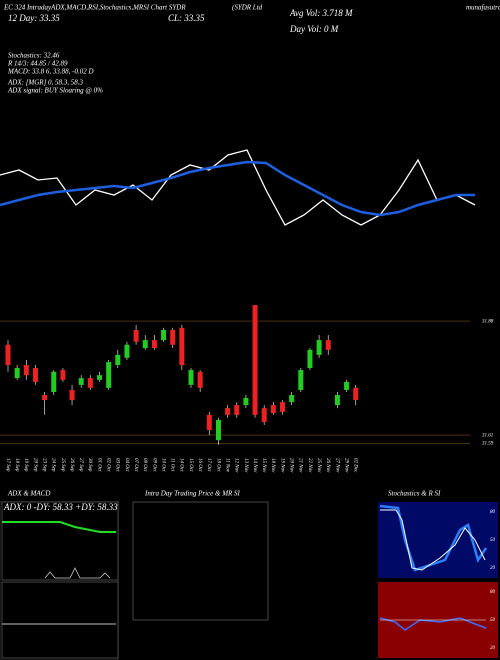 The width and height of the screenshot is (500, 660). I want to click on x-tick-label: 19 Sep, so click(25, 465).